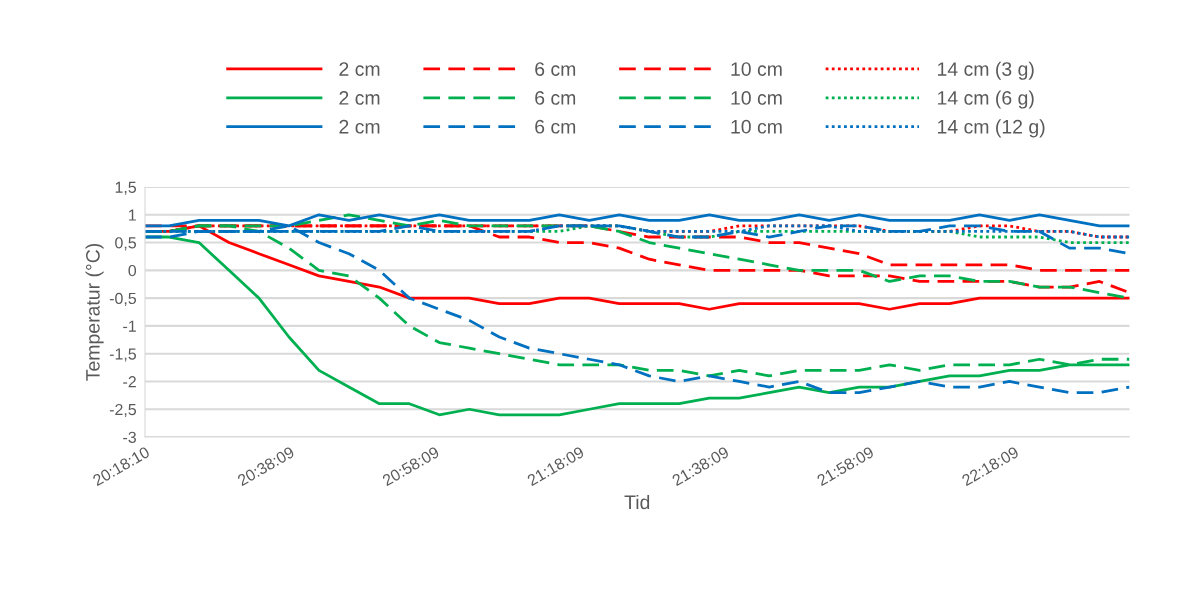 The width and height of the screenshot is (1179, 589). I want to click on y-tick-label: 1,5, so click(126, 188).